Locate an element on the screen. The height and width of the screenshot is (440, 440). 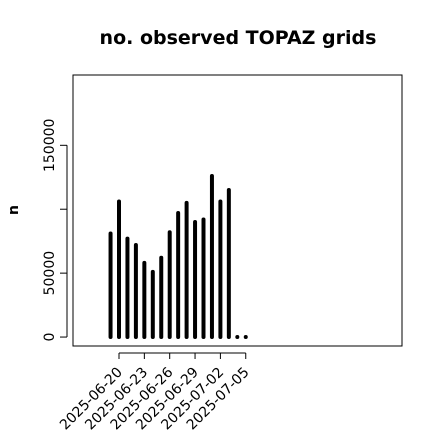
chart-title: no. observed TOPAZ grids is located at coordinates (238, 38).